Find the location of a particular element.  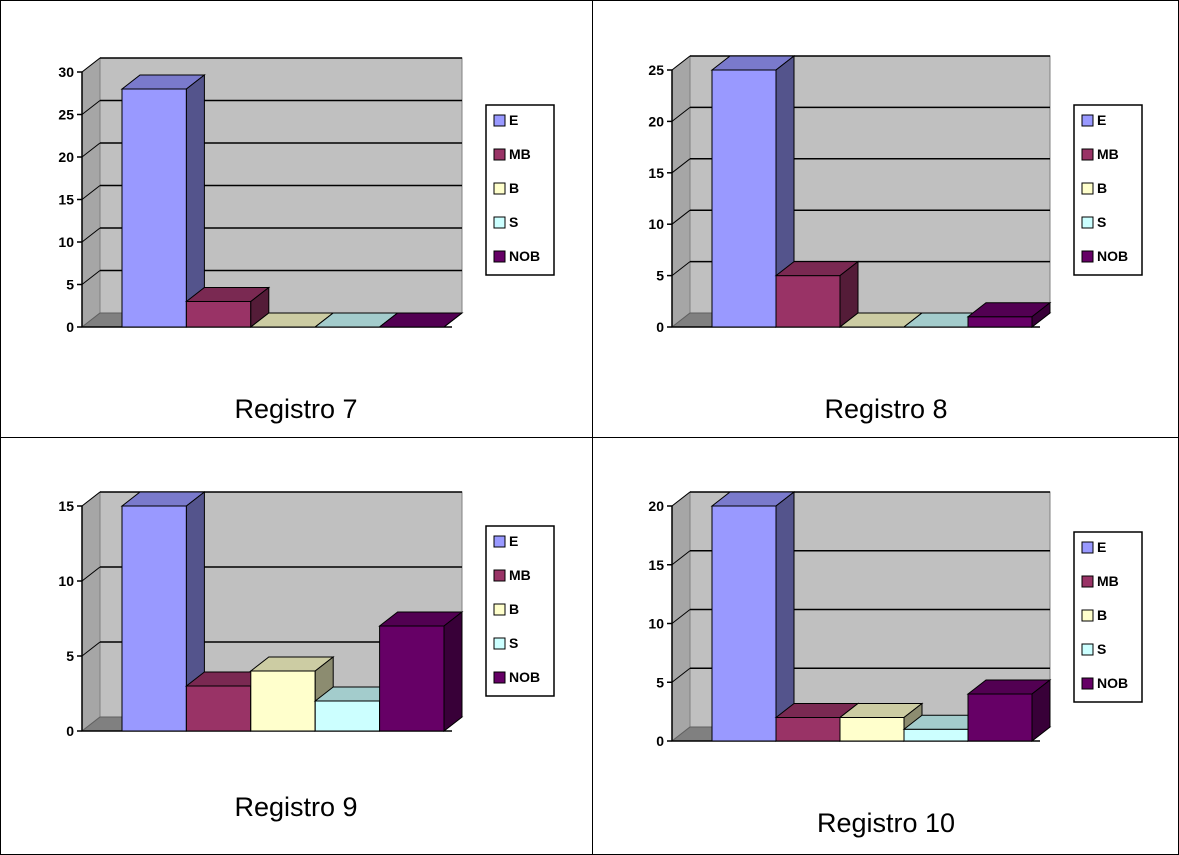

bar-chart-registro-7: 0 5 10 15 20 25 30 E MB B S NOB is located at coordinates (306, 195).